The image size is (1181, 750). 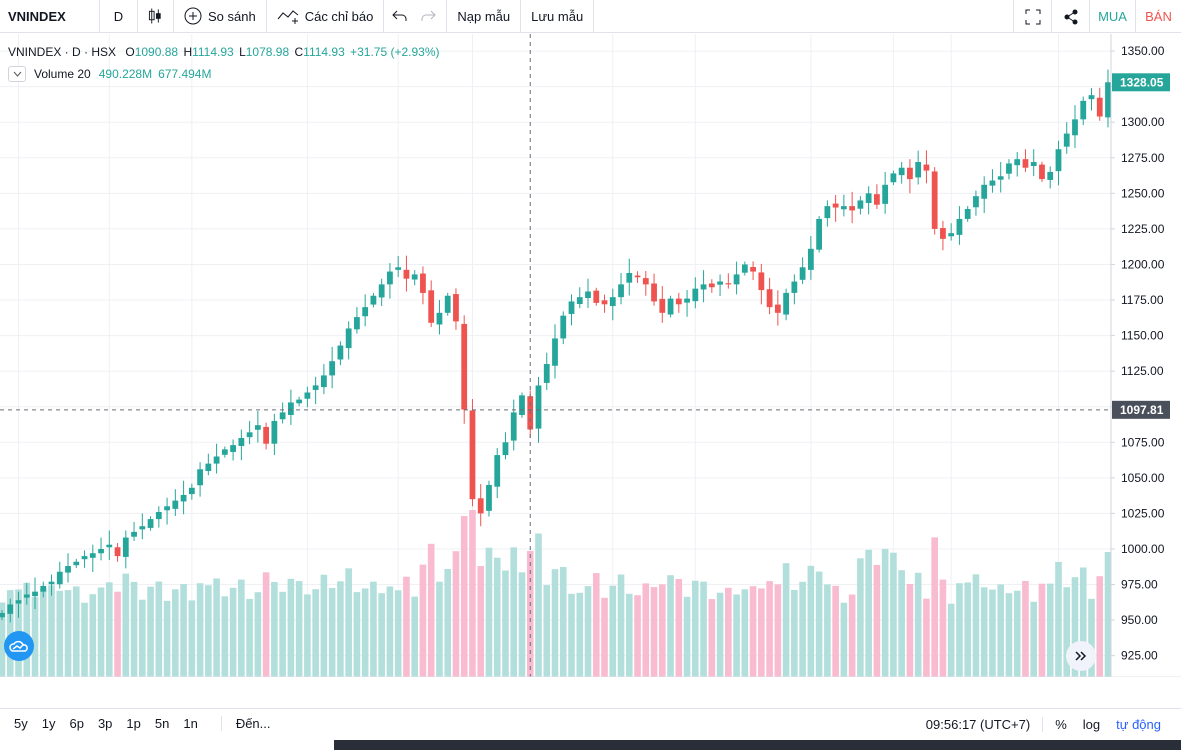 I want to click on undo-button, so click(x=400, y=16).